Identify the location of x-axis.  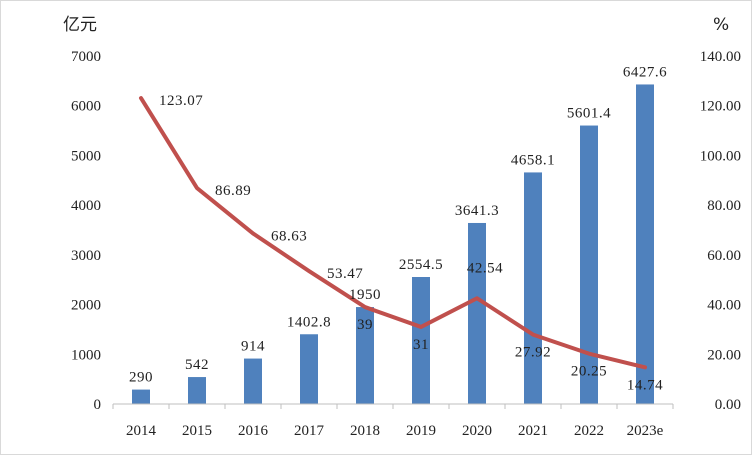
(393, 406).